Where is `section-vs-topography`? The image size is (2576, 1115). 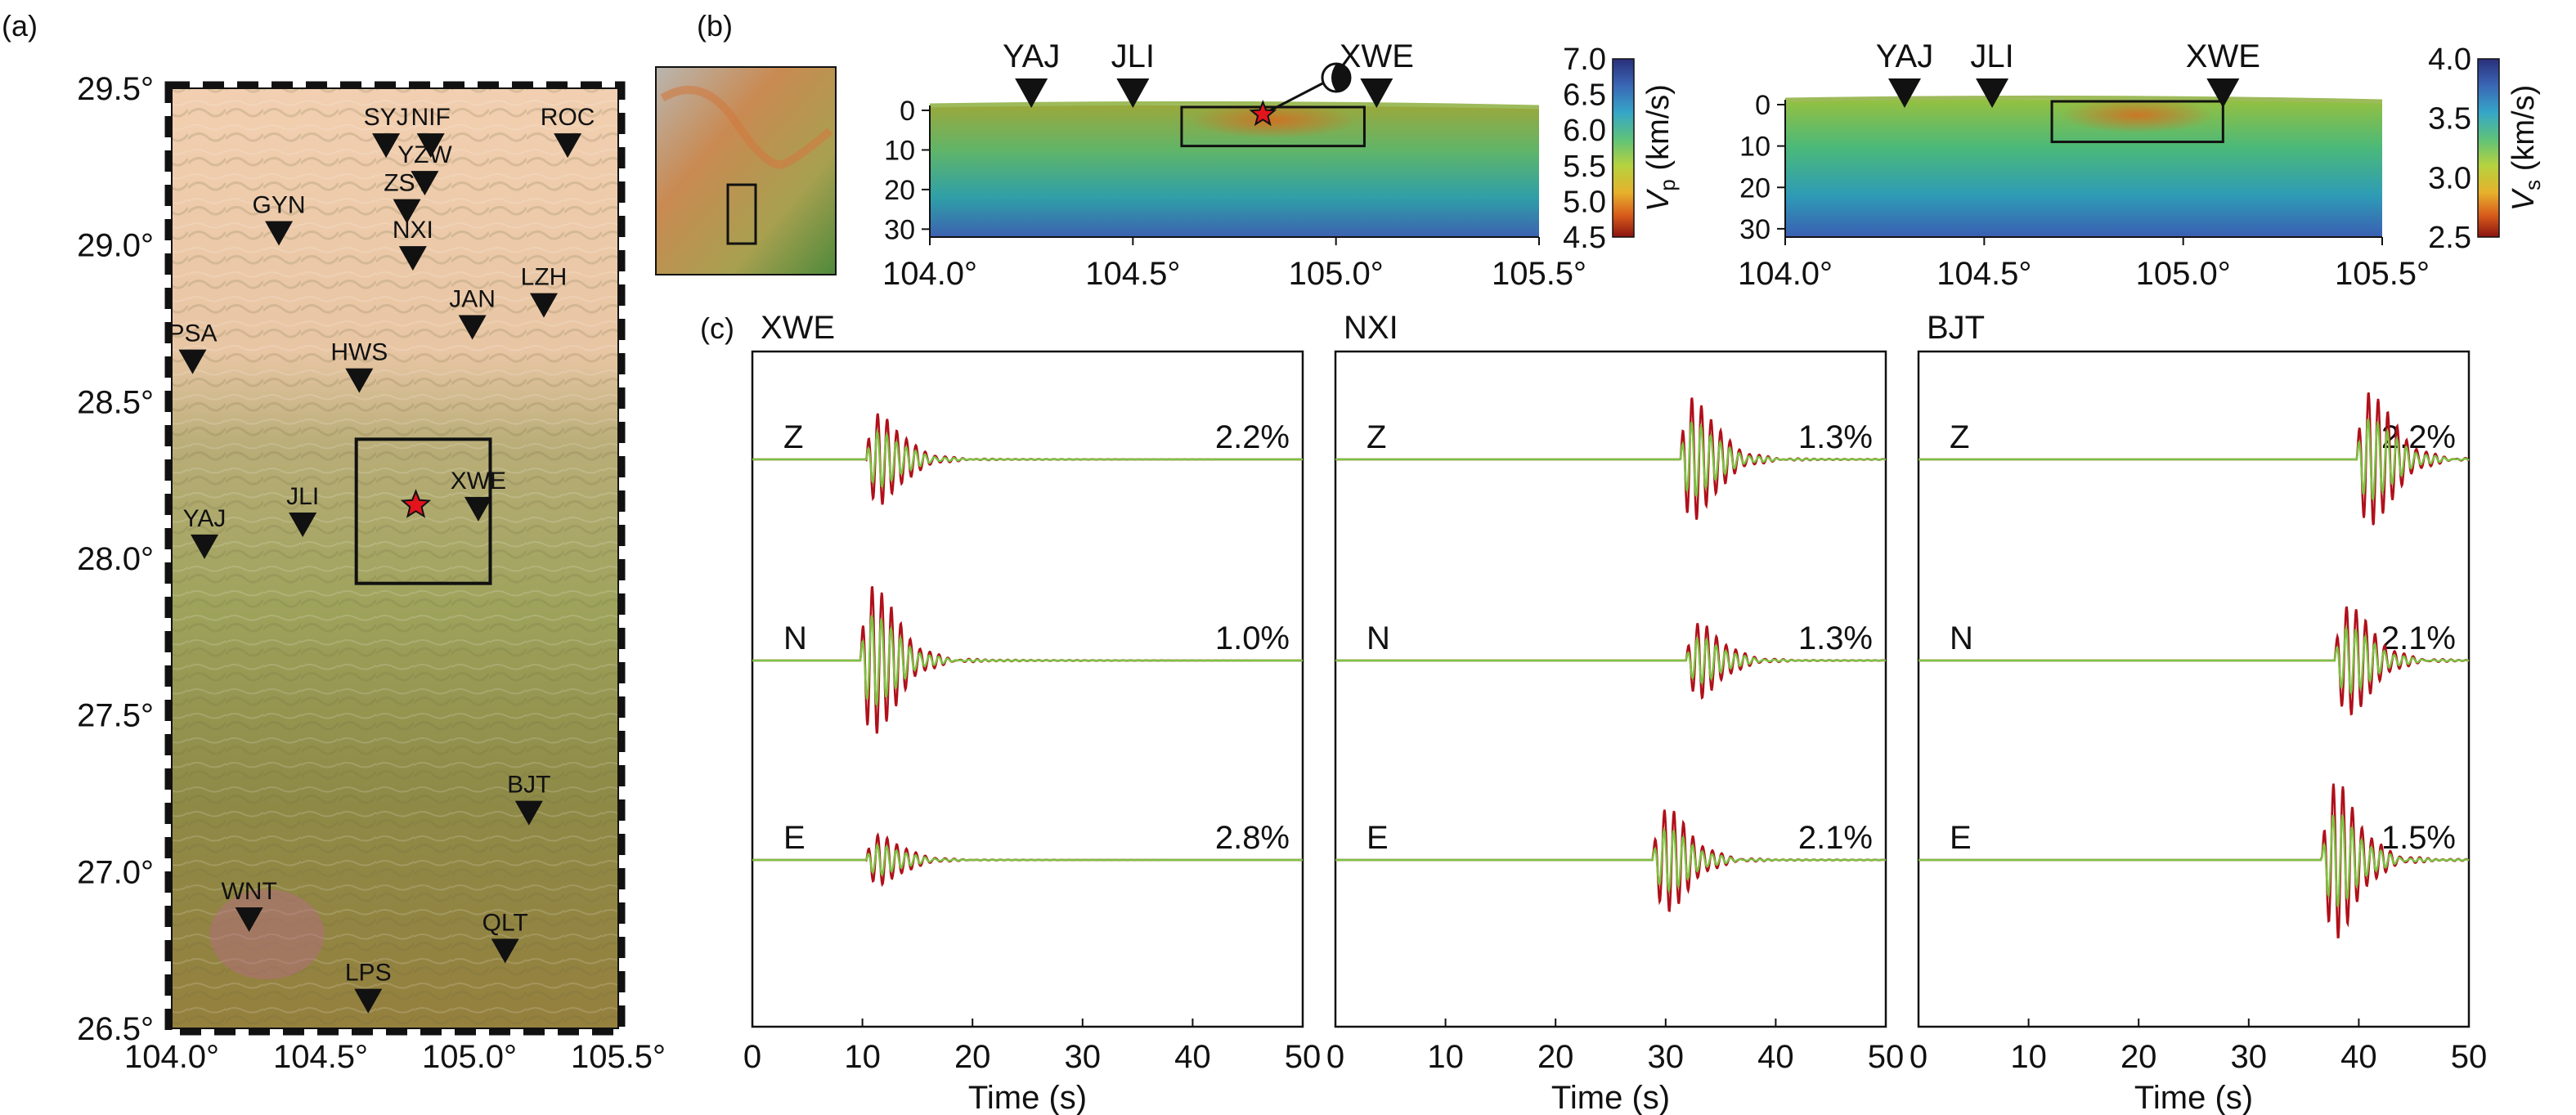 section-vs-topography is located at coordinates (2083, 99).